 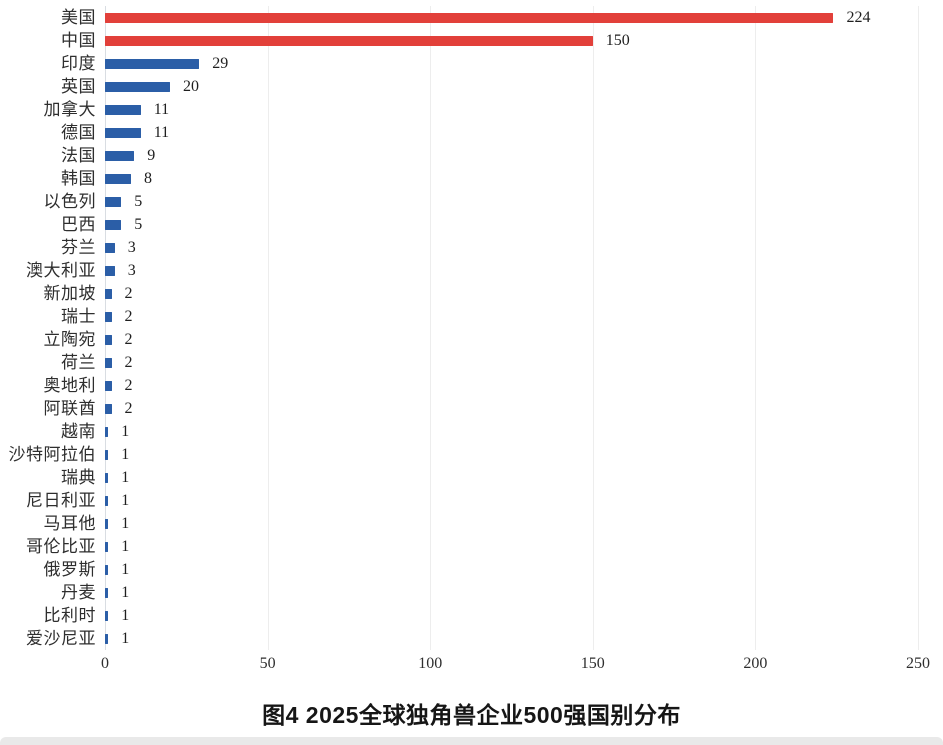 I want to click on bar-track: 5, so click(x=511, y=201).